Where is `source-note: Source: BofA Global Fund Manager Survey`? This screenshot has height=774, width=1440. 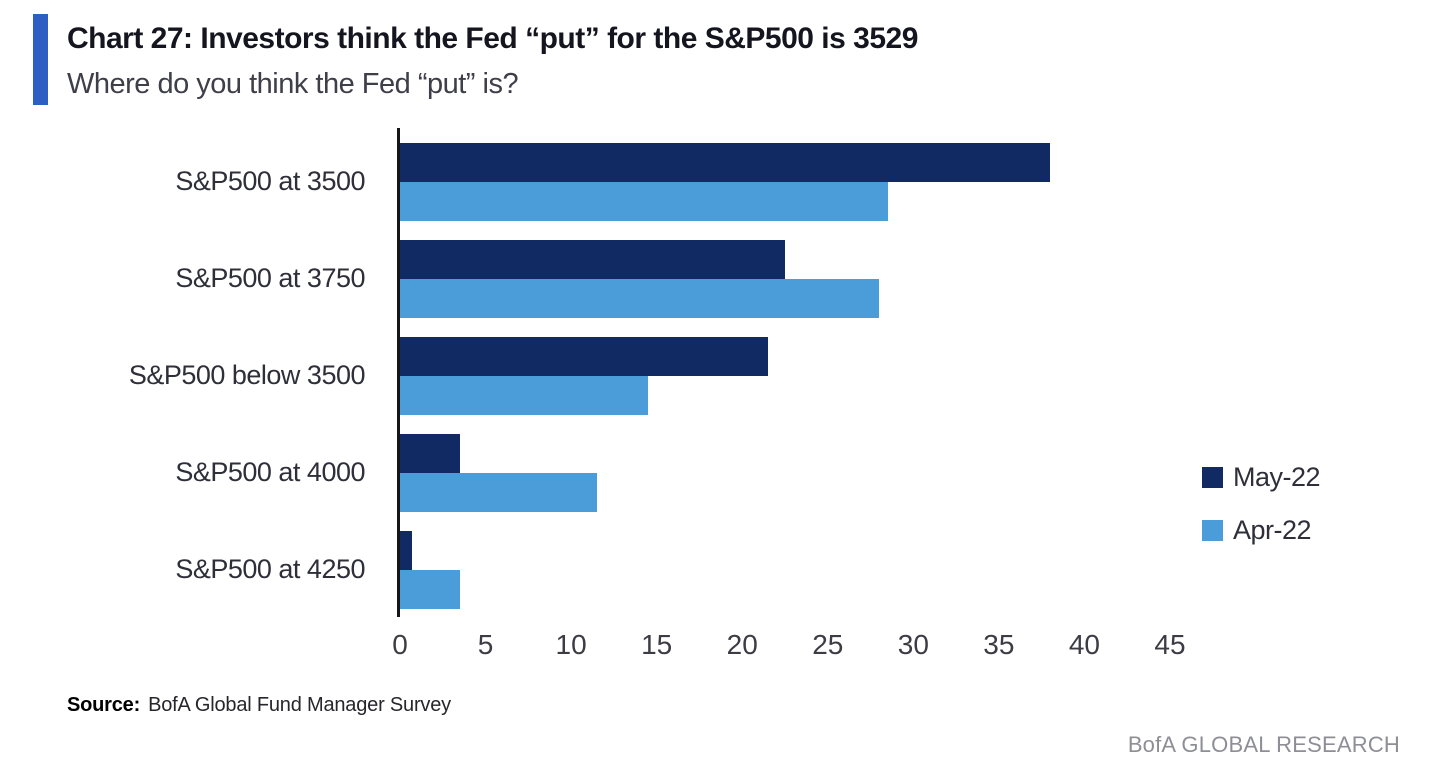 source-note: Source: BofA Global Fund Manager Survey is located at coordinates (259, 705).